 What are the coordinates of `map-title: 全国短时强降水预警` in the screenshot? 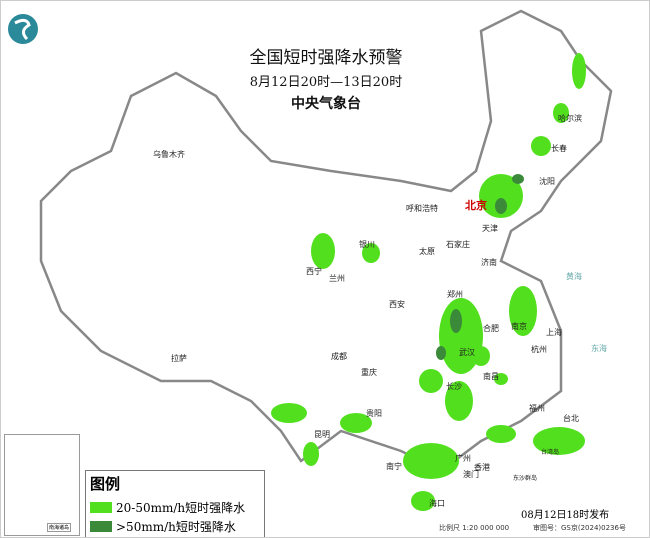 It's located at (326, 58).